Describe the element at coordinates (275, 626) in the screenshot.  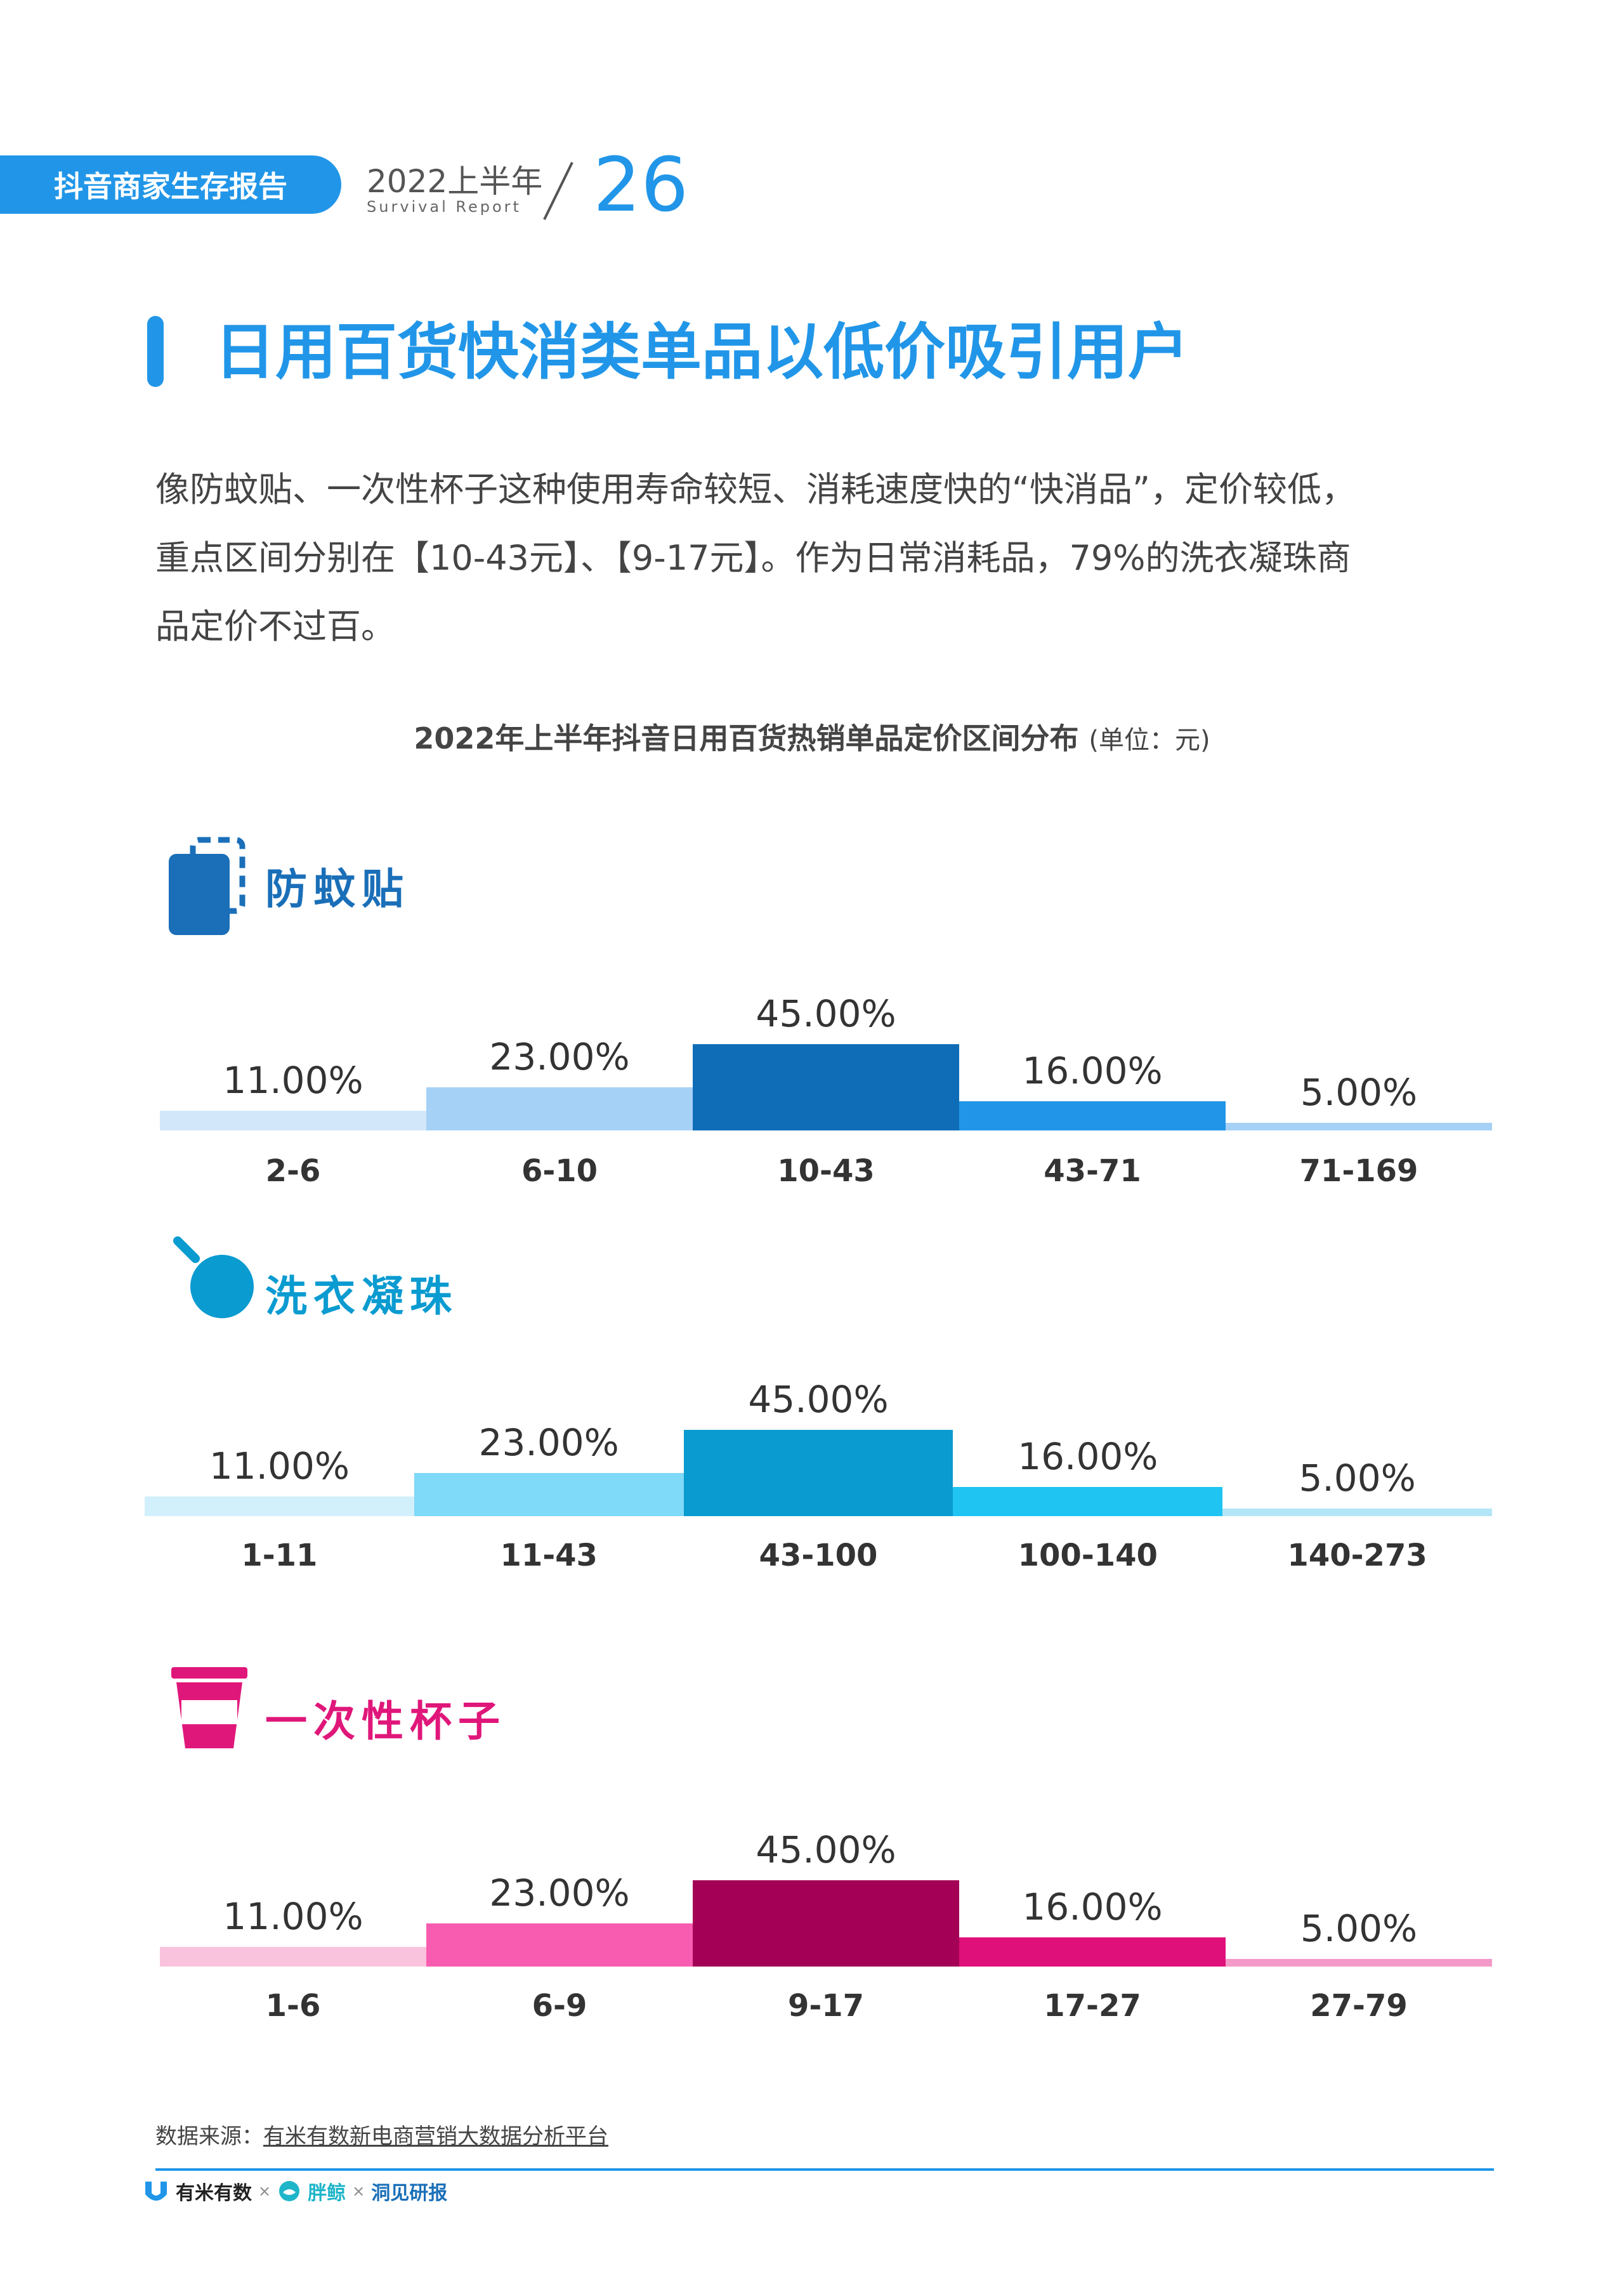
I see `paragraph-line: 品定价不过百。` at that location.